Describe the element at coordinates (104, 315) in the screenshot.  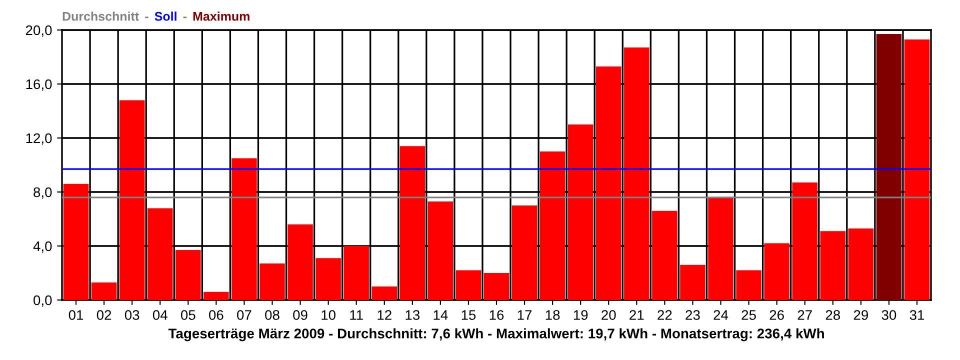
I see `x-tick-label: 02` at that location.